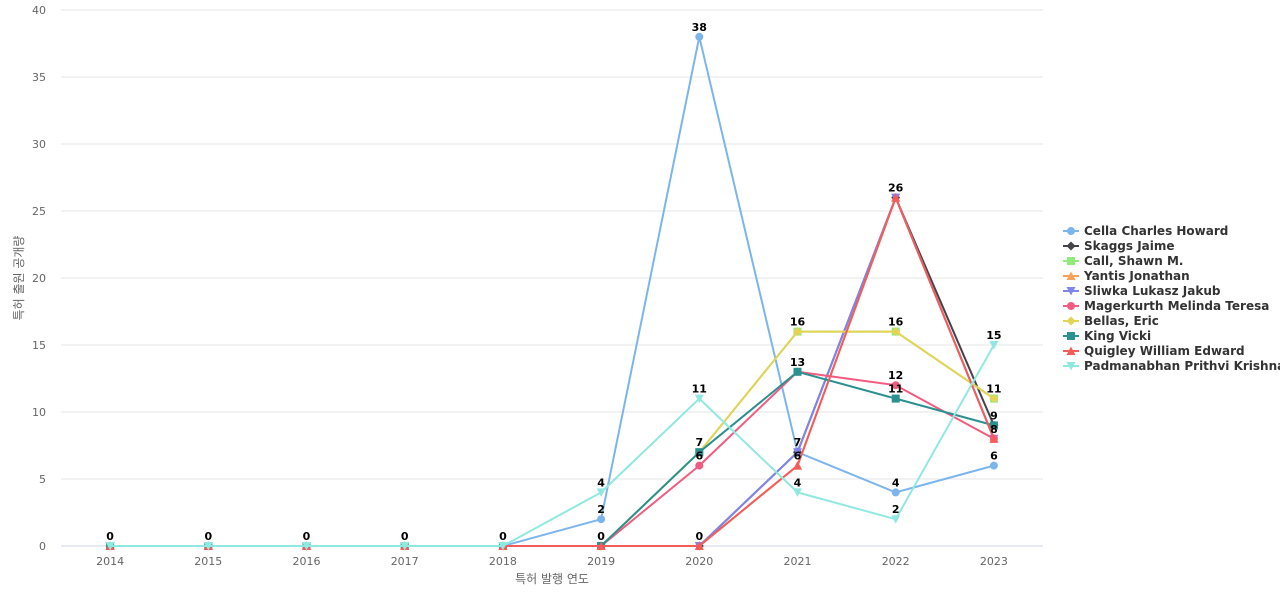 This screenshot has width=1280, height=600. I want to click on legend-item: Quigley William Edward, so click(1154, 351).